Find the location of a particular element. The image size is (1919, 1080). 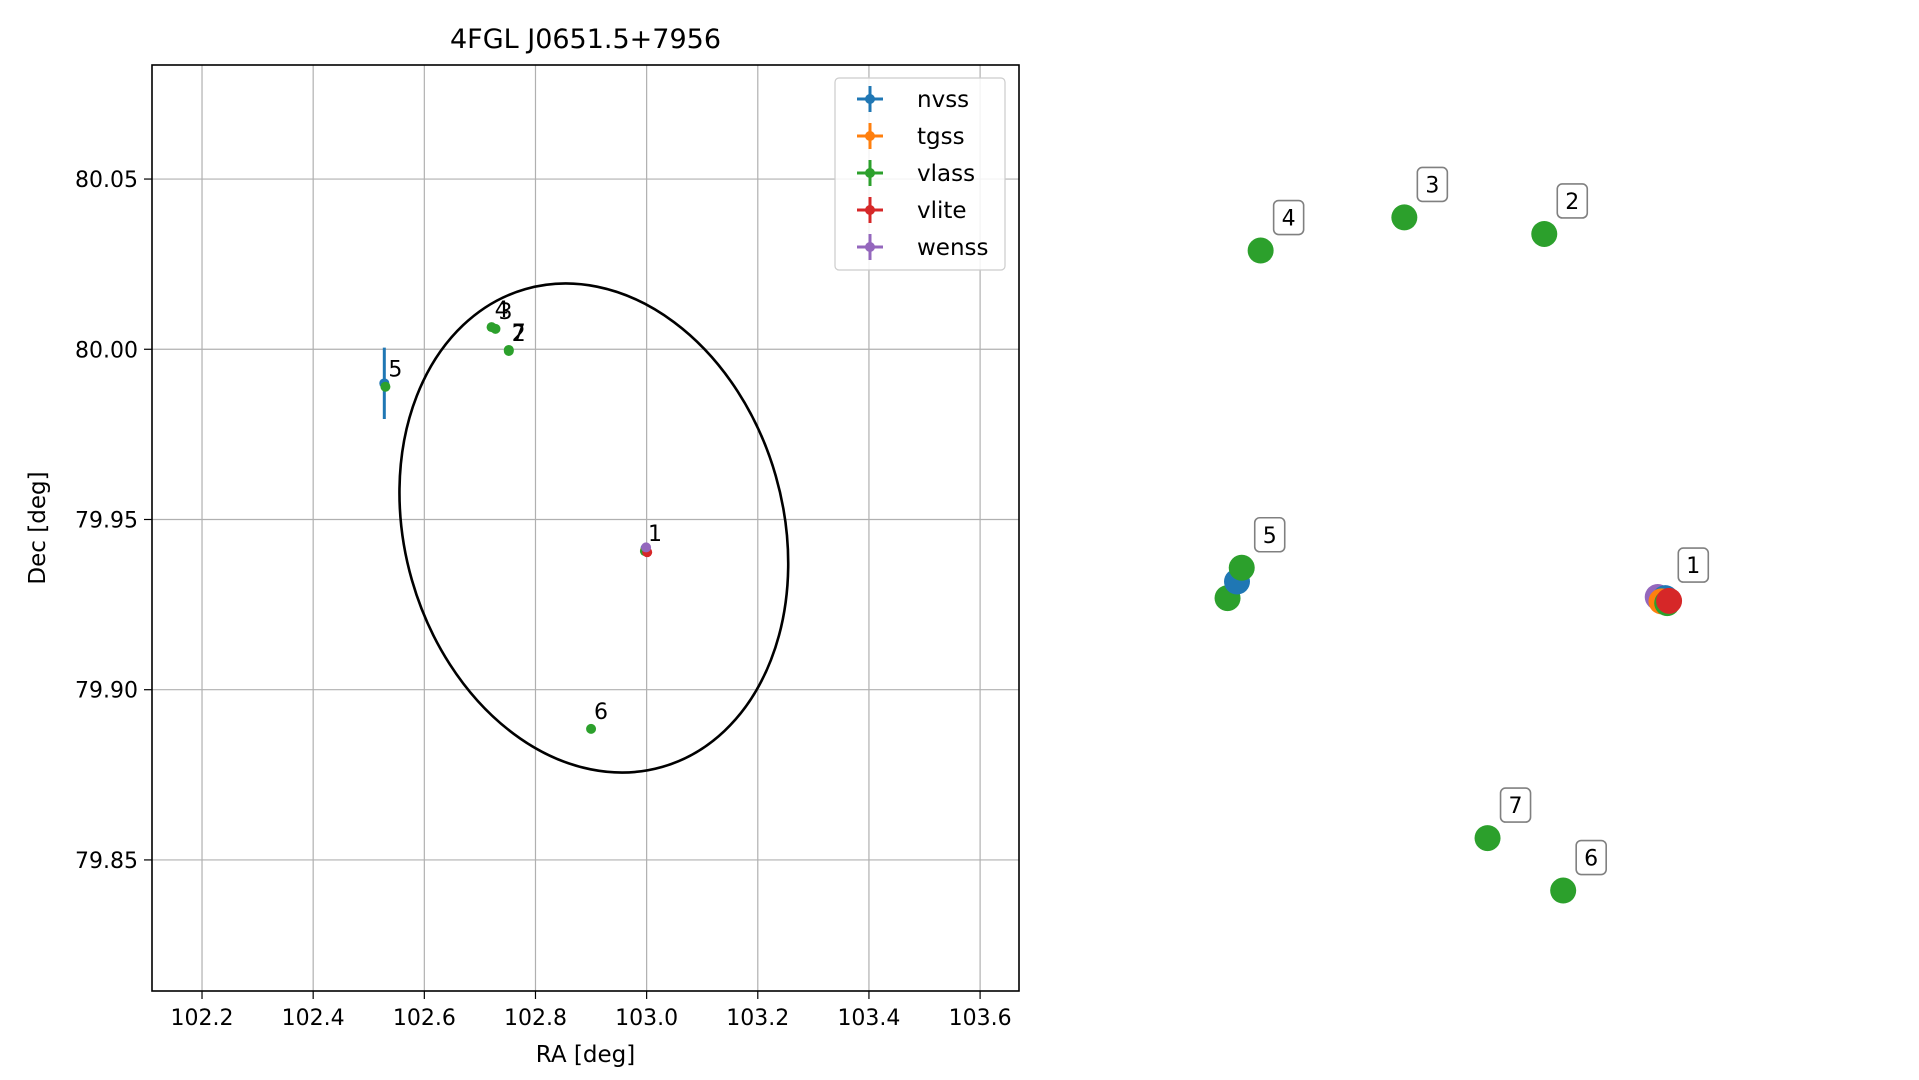

zoom-point-label: 5 is located at coordinates (1270, 536).